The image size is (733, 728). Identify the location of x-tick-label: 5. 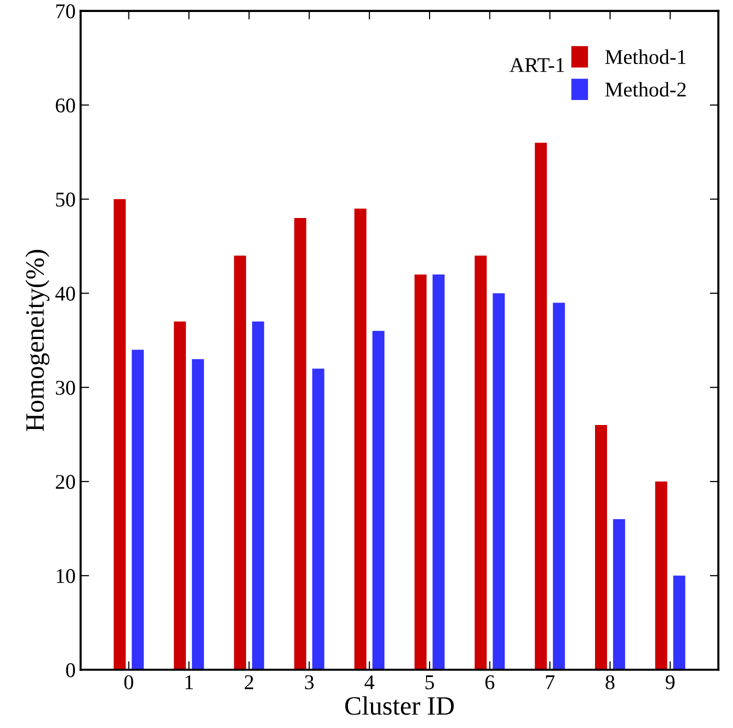
(430, 682).